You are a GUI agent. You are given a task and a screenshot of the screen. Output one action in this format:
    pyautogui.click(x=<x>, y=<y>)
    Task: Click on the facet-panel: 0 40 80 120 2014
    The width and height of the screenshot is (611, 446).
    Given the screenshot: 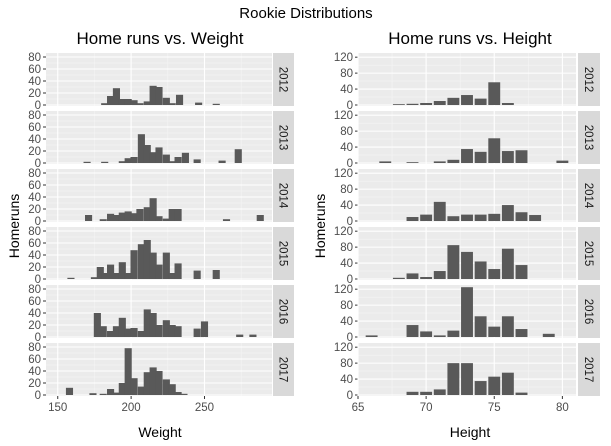 What is the action you would take?
    pyautogui.click(x=467, y=198)
    